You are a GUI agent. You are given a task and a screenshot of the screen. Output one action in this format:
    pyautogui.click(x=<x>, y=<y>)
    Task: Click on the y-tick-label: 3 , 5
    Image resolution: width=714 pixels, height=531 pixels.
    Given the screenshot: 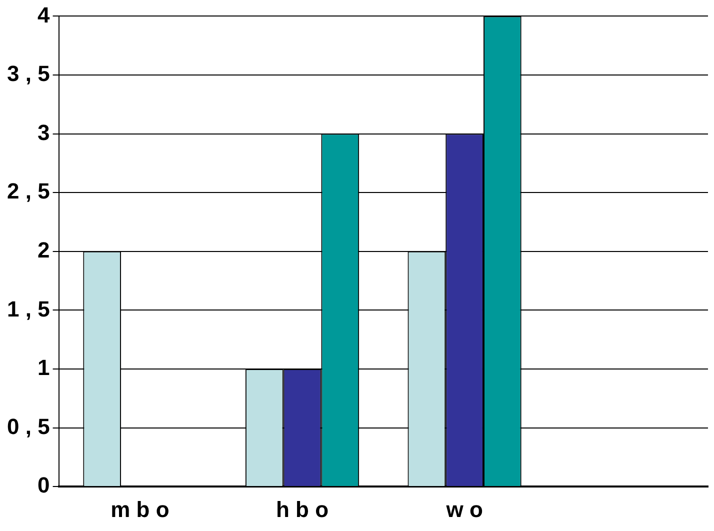 What is the action you would take?
    pyautogui.click(x=28, y=73)
    